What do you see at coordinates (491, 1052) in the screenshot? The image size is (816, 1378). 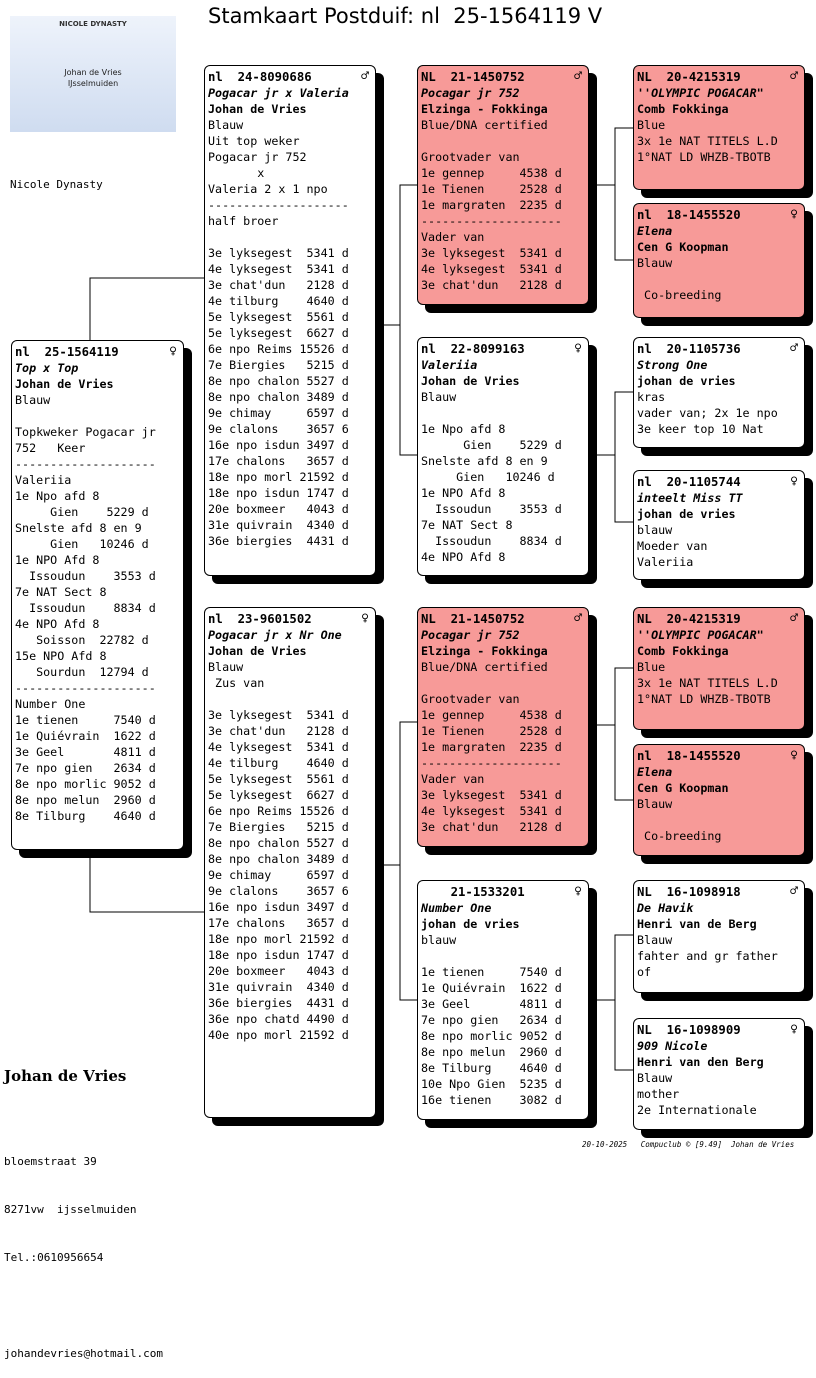 I see `info-line: 8e npo melun 2960 d` at bounding box center [491, 1052].